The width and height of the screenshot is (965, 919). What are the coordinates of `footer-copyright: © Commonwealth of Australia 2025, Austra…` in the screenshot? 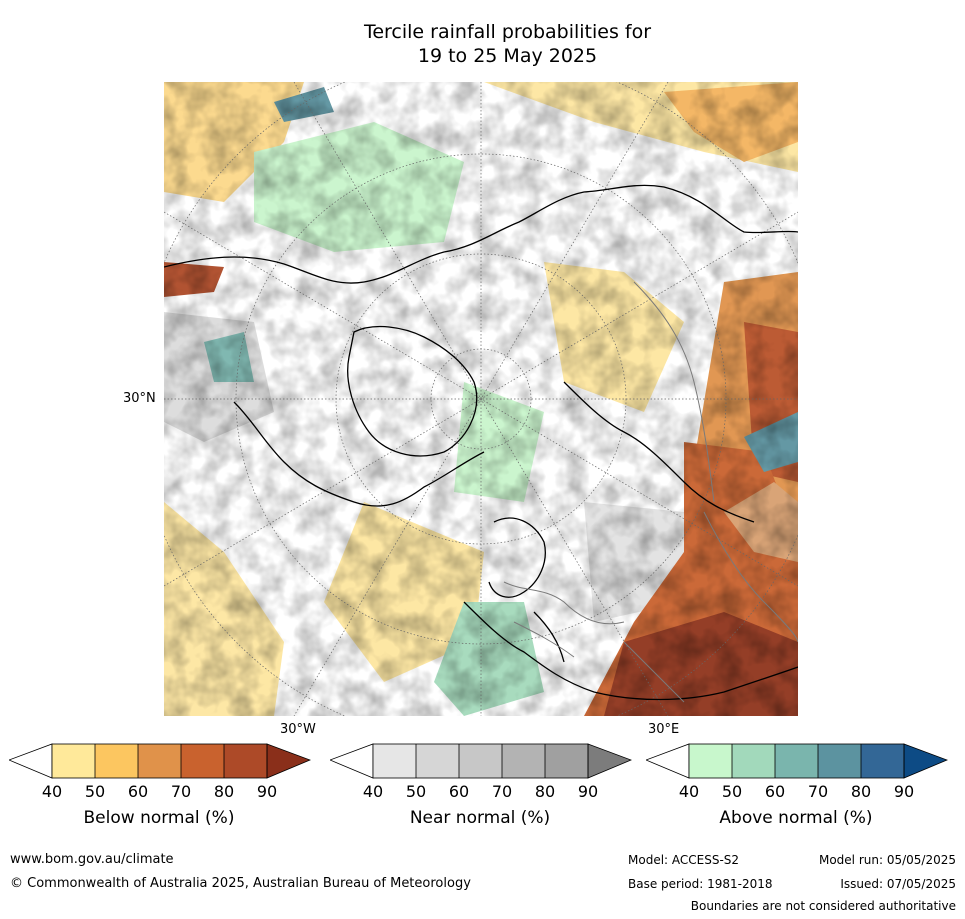 It's located at (240, 883).